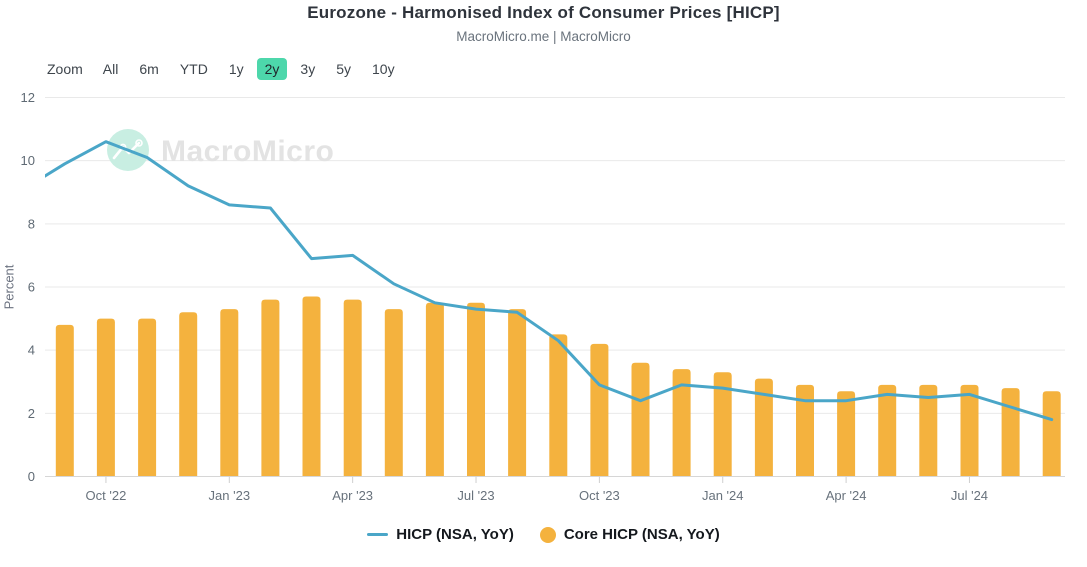 This screenshot has width=1087, height=567. I want to click on range-button-6m: 6m, so click(149, 69).